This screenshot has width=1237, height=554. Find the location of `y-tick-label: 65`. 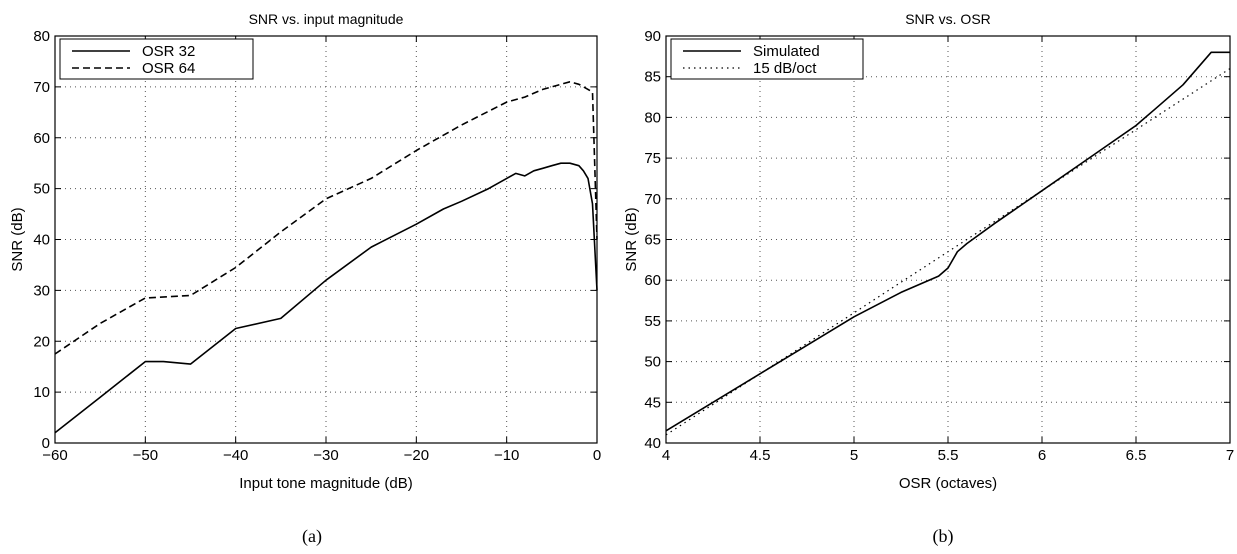

y-tick-label: 65 is located at coordinates (652, 240).